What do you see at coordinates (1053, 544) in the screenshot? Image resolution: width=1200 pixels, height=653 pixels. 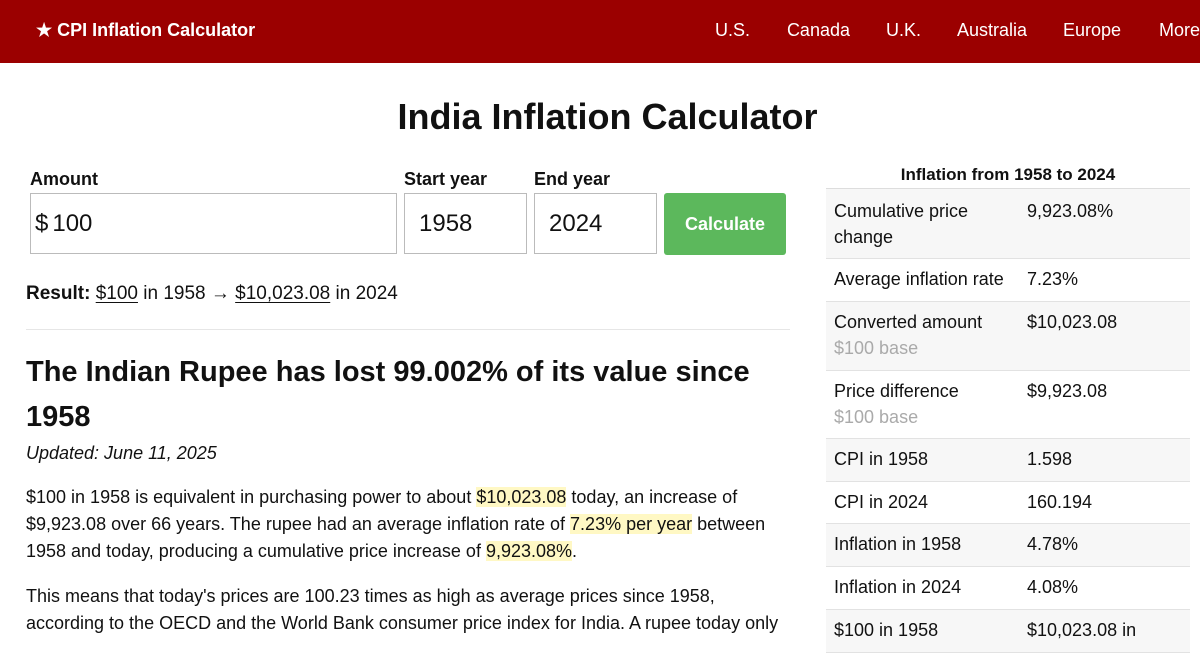 I see `row-value: 4.78%` at bounding box center [1053, 544].